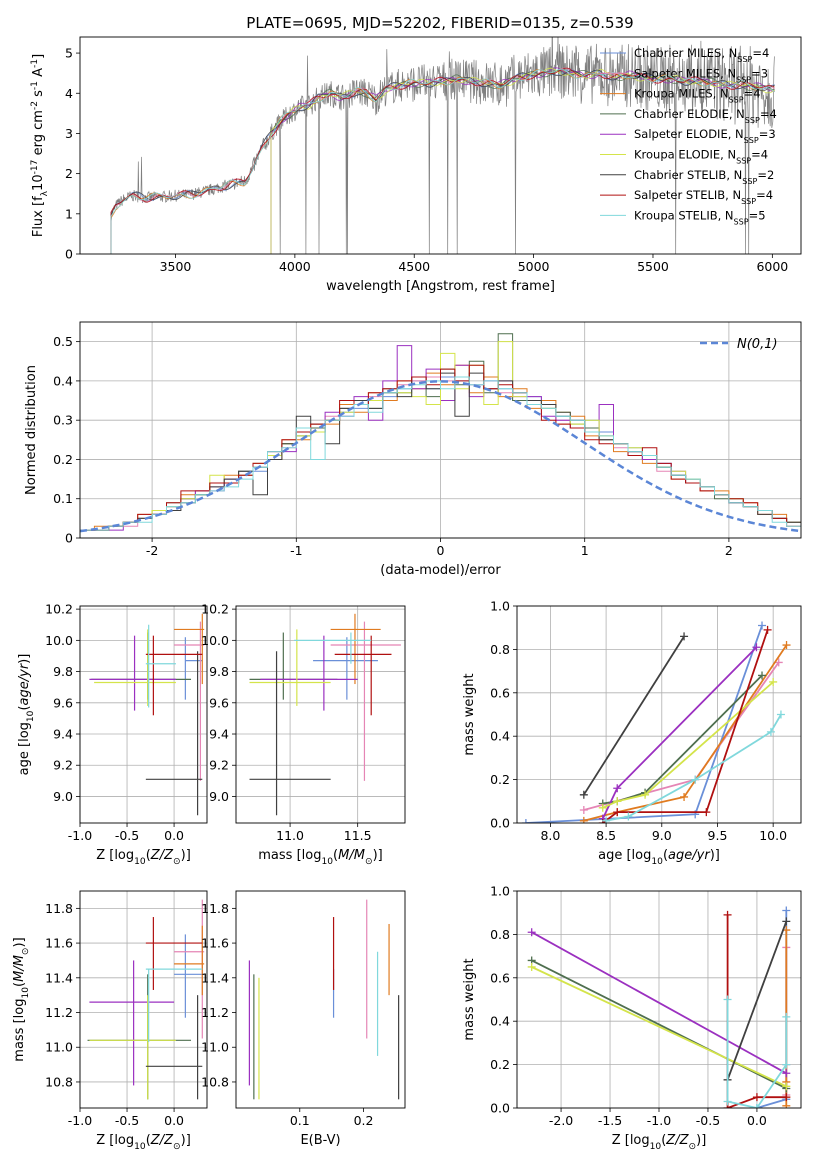 The image size is (819, 1170). What do you see at coordinates (289, 855) in the screenshot?
I see `label-fragment: mass [log` at bounding box center [289, 855].